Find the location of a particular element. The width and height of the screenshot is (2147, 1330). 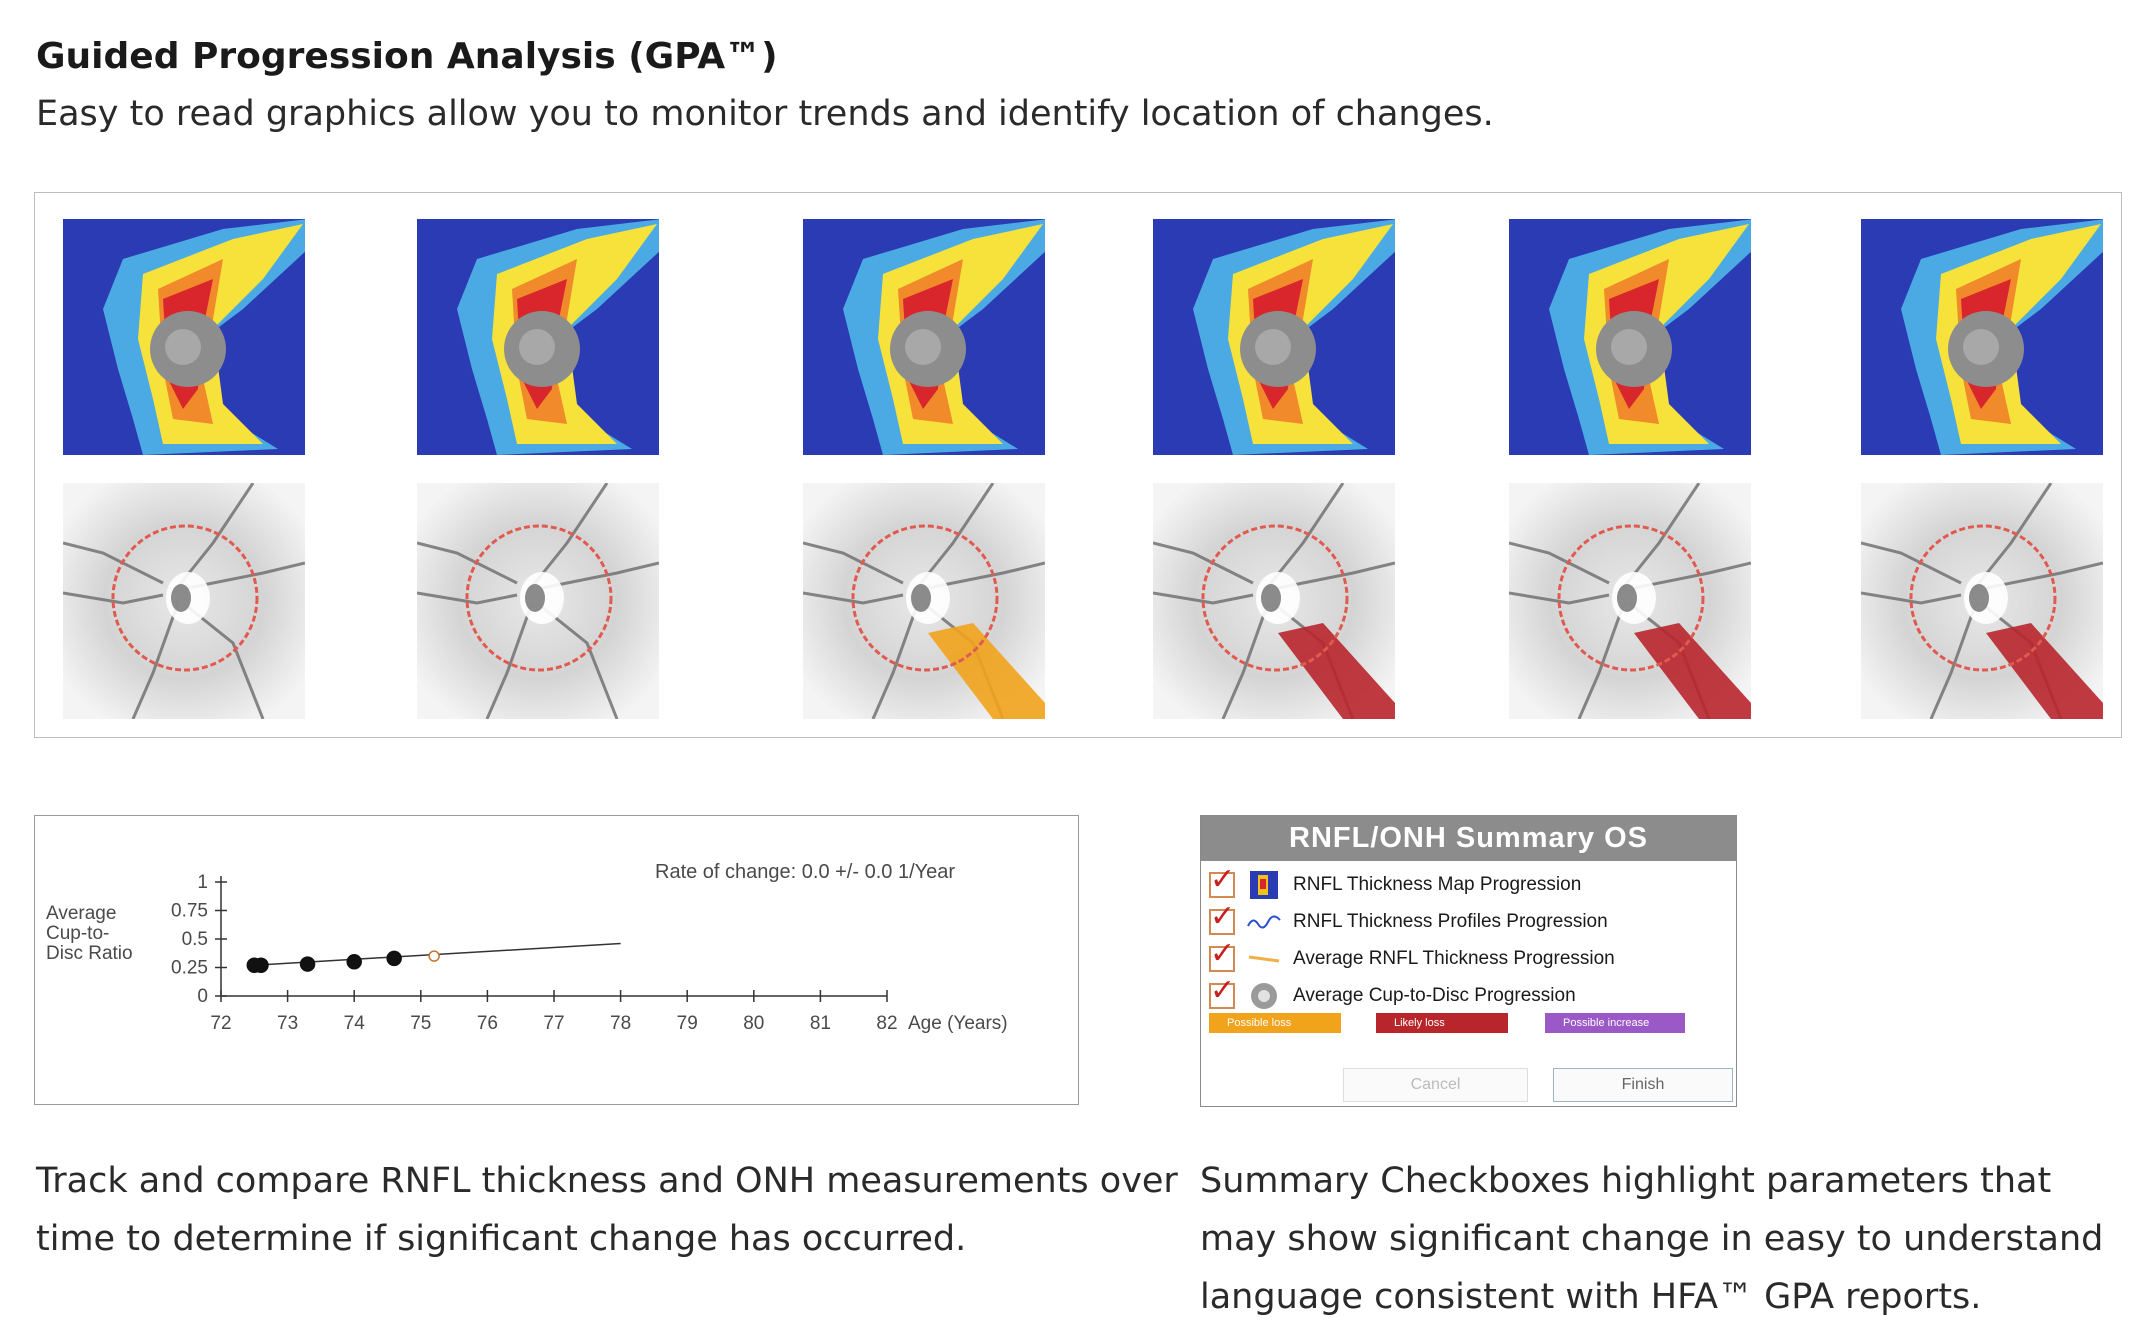

chart-ylabel-line-3: Disc Ratio is located at coordinates (89, 953).